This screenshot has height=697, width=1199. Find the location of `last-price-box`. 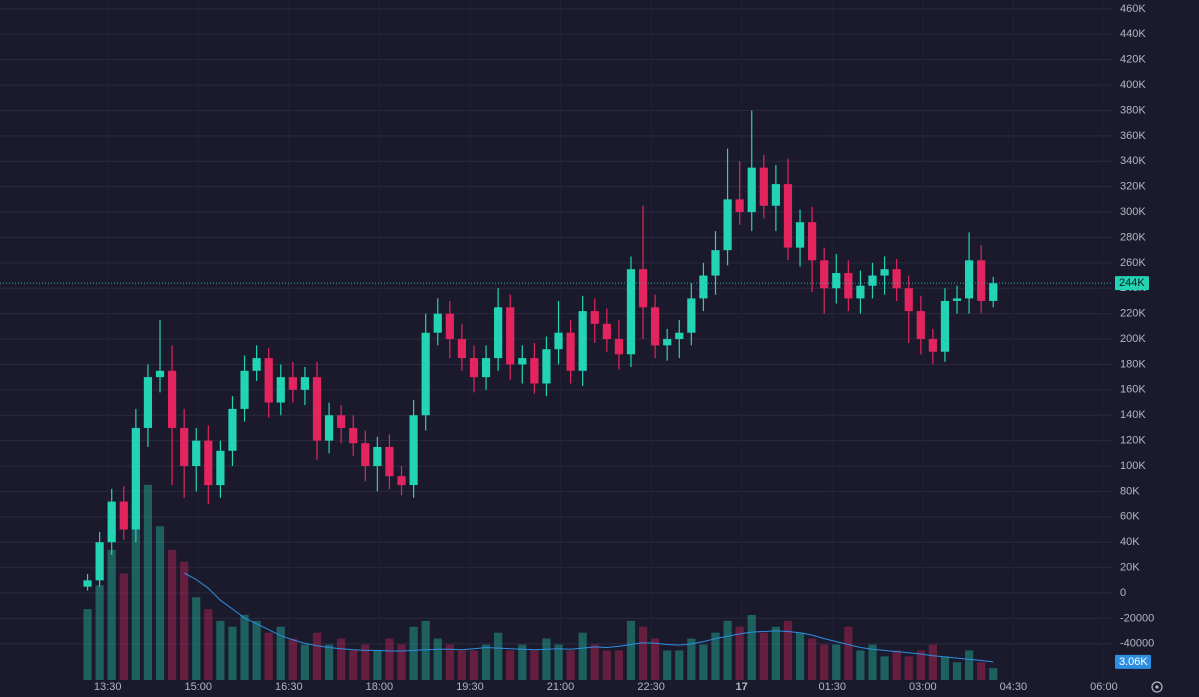

last-price-box is located at coordinates (1132, 283).